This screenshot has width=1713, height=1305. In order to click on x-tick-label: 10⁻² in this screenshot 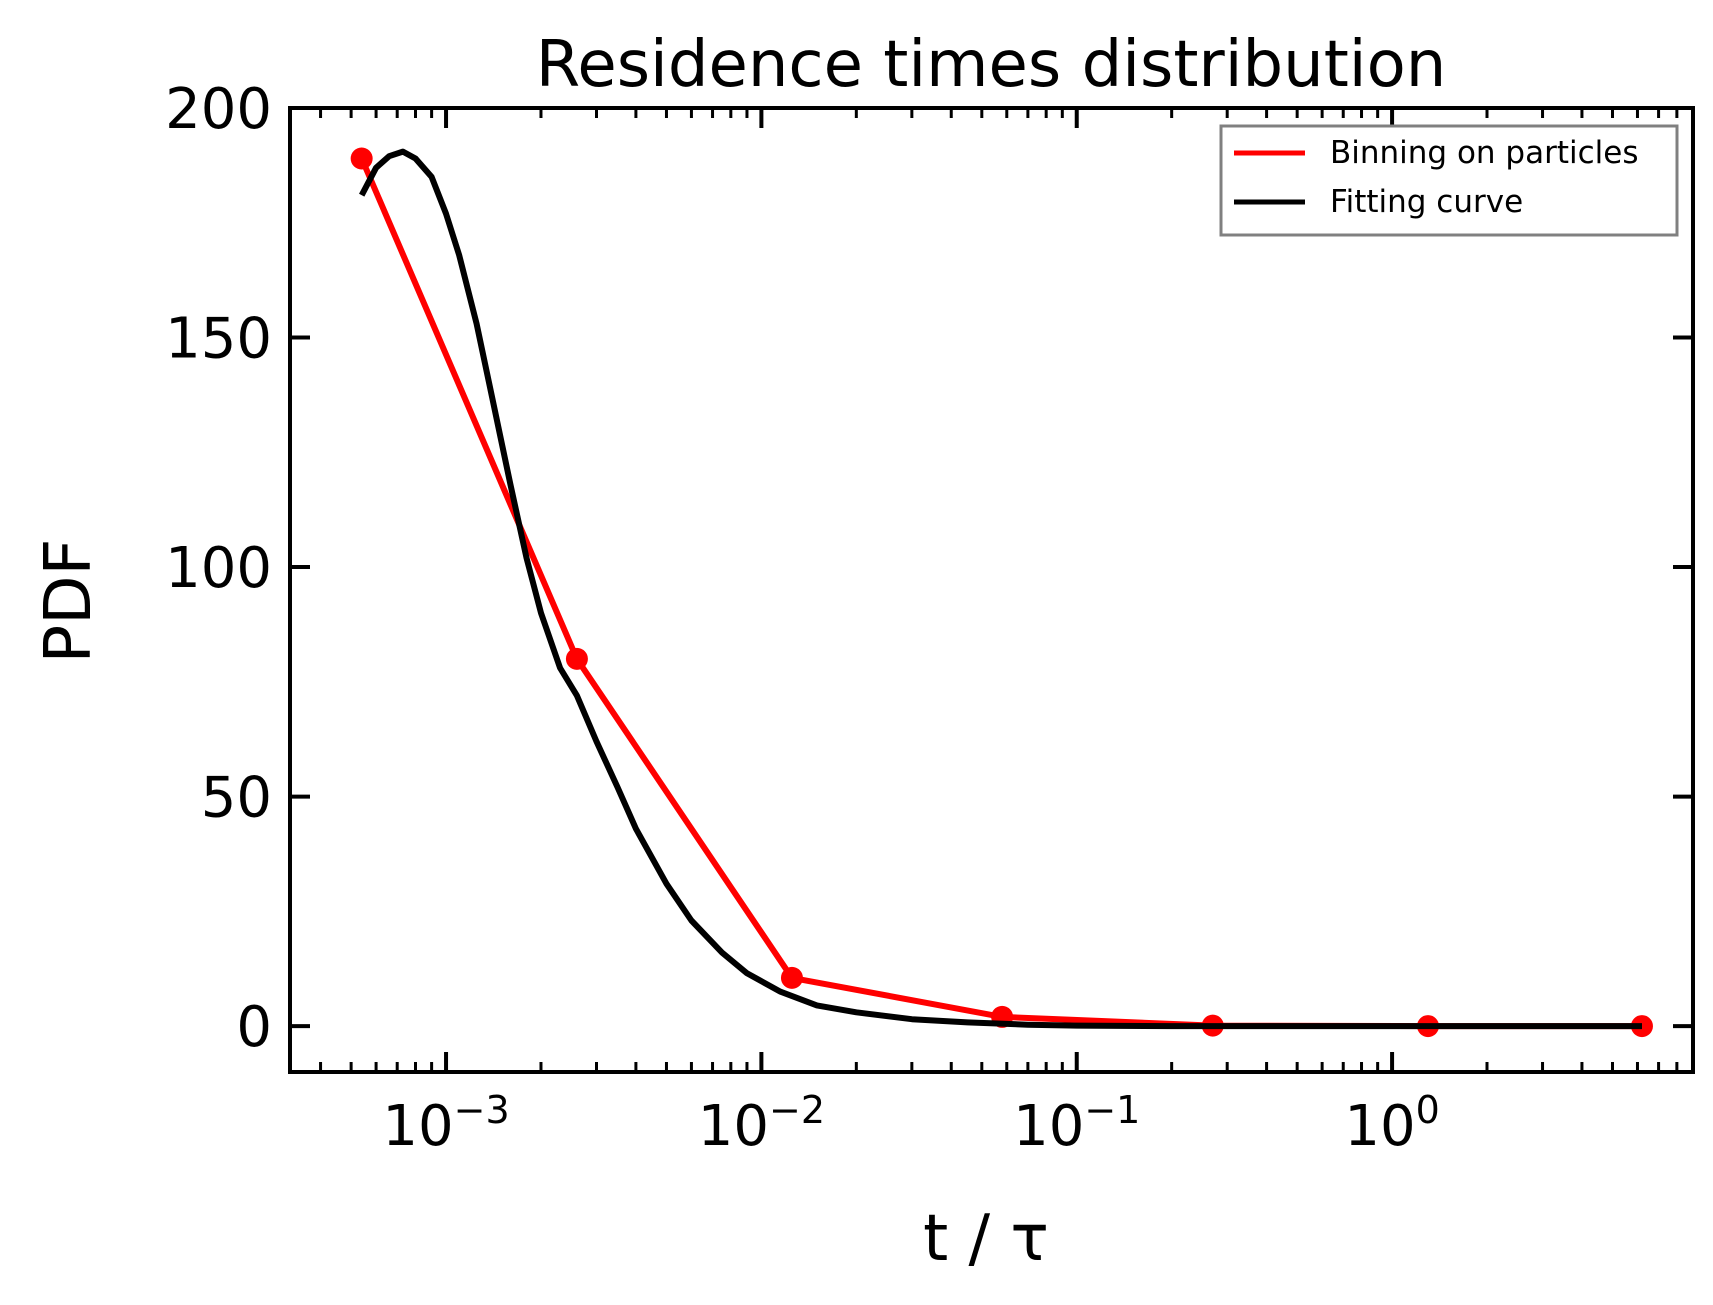, I will do `click(761, 1123)`.